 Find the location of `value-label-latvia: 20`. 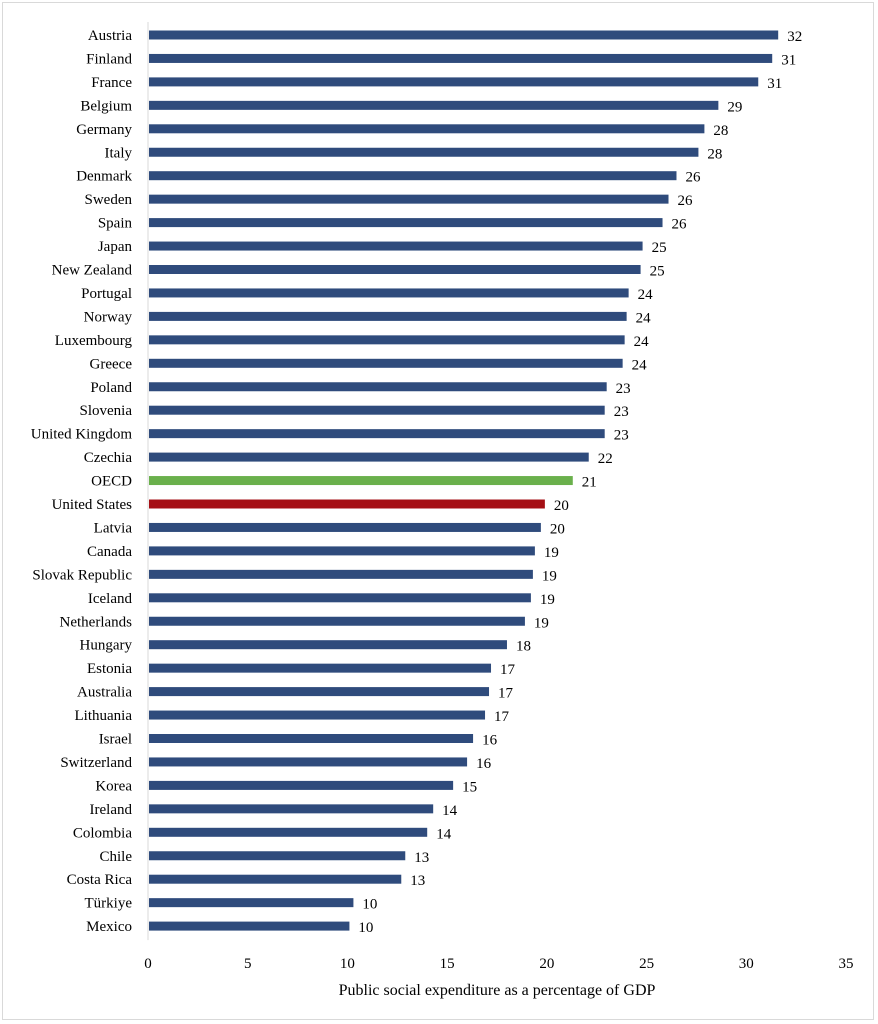

value-label-latvia: 20 is located at coordinates (557, 529).